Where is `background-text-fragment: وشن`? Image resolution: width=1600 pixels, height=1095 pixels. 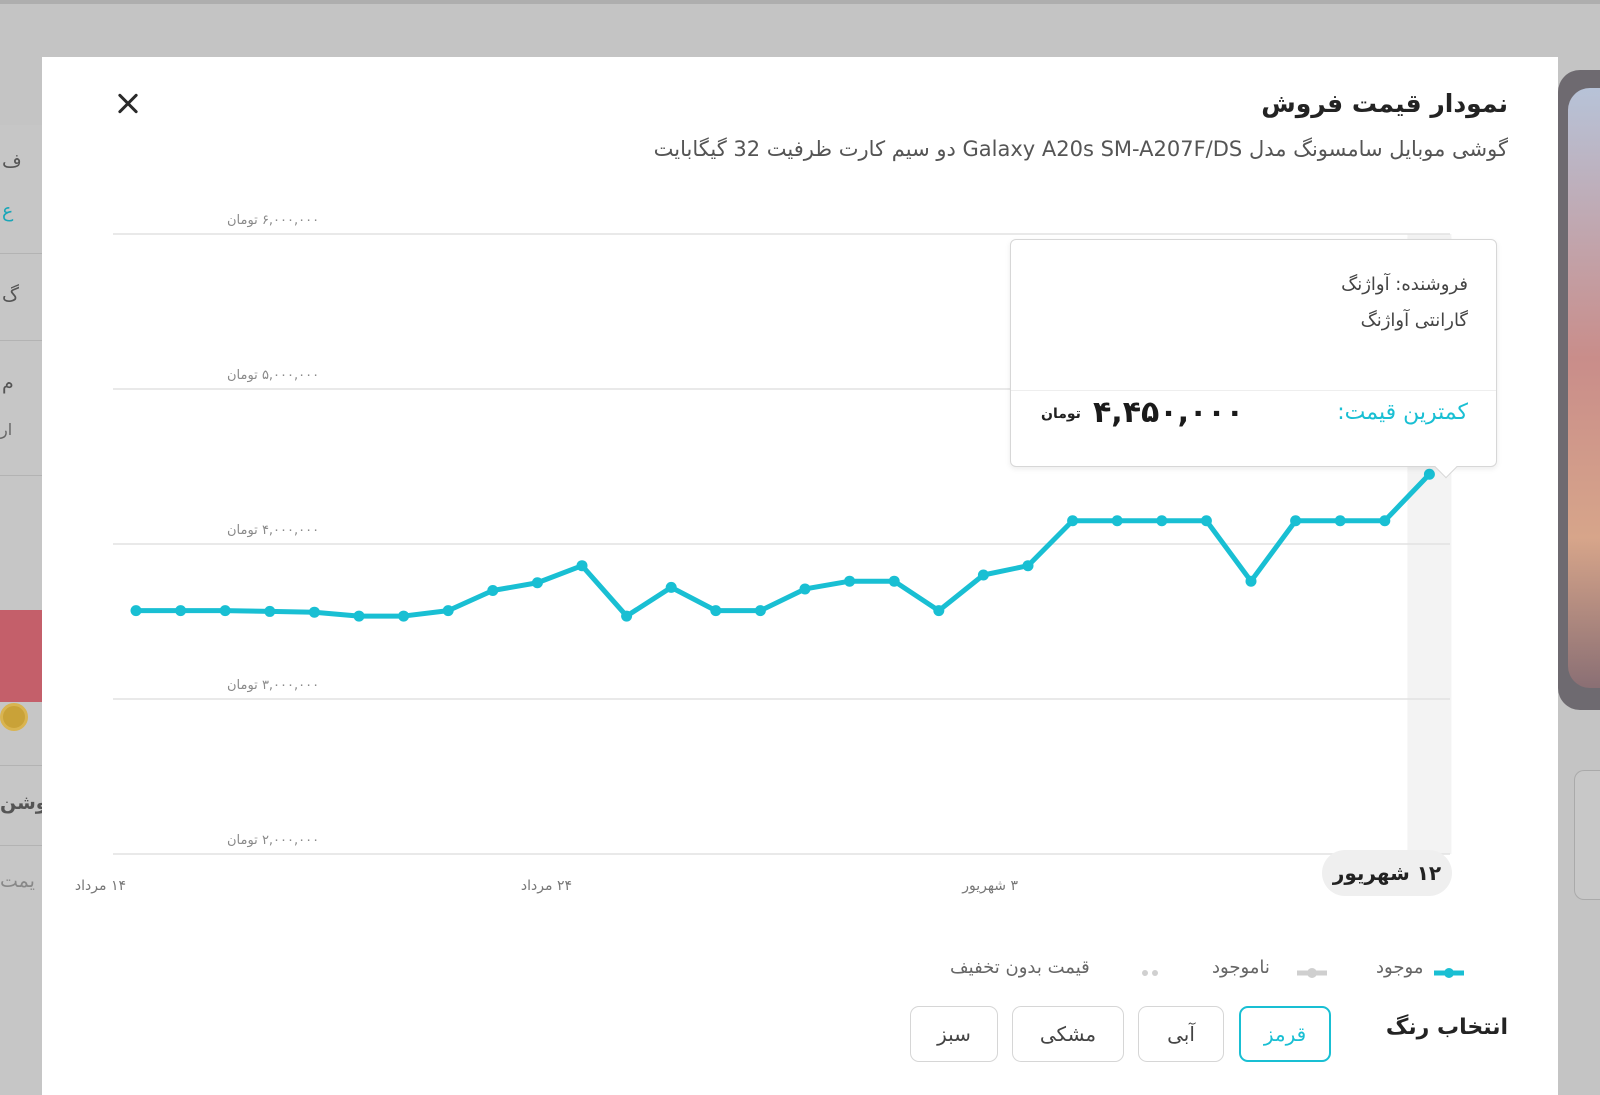
background-text-fragment: وشن is located at coordinates (24, 803).